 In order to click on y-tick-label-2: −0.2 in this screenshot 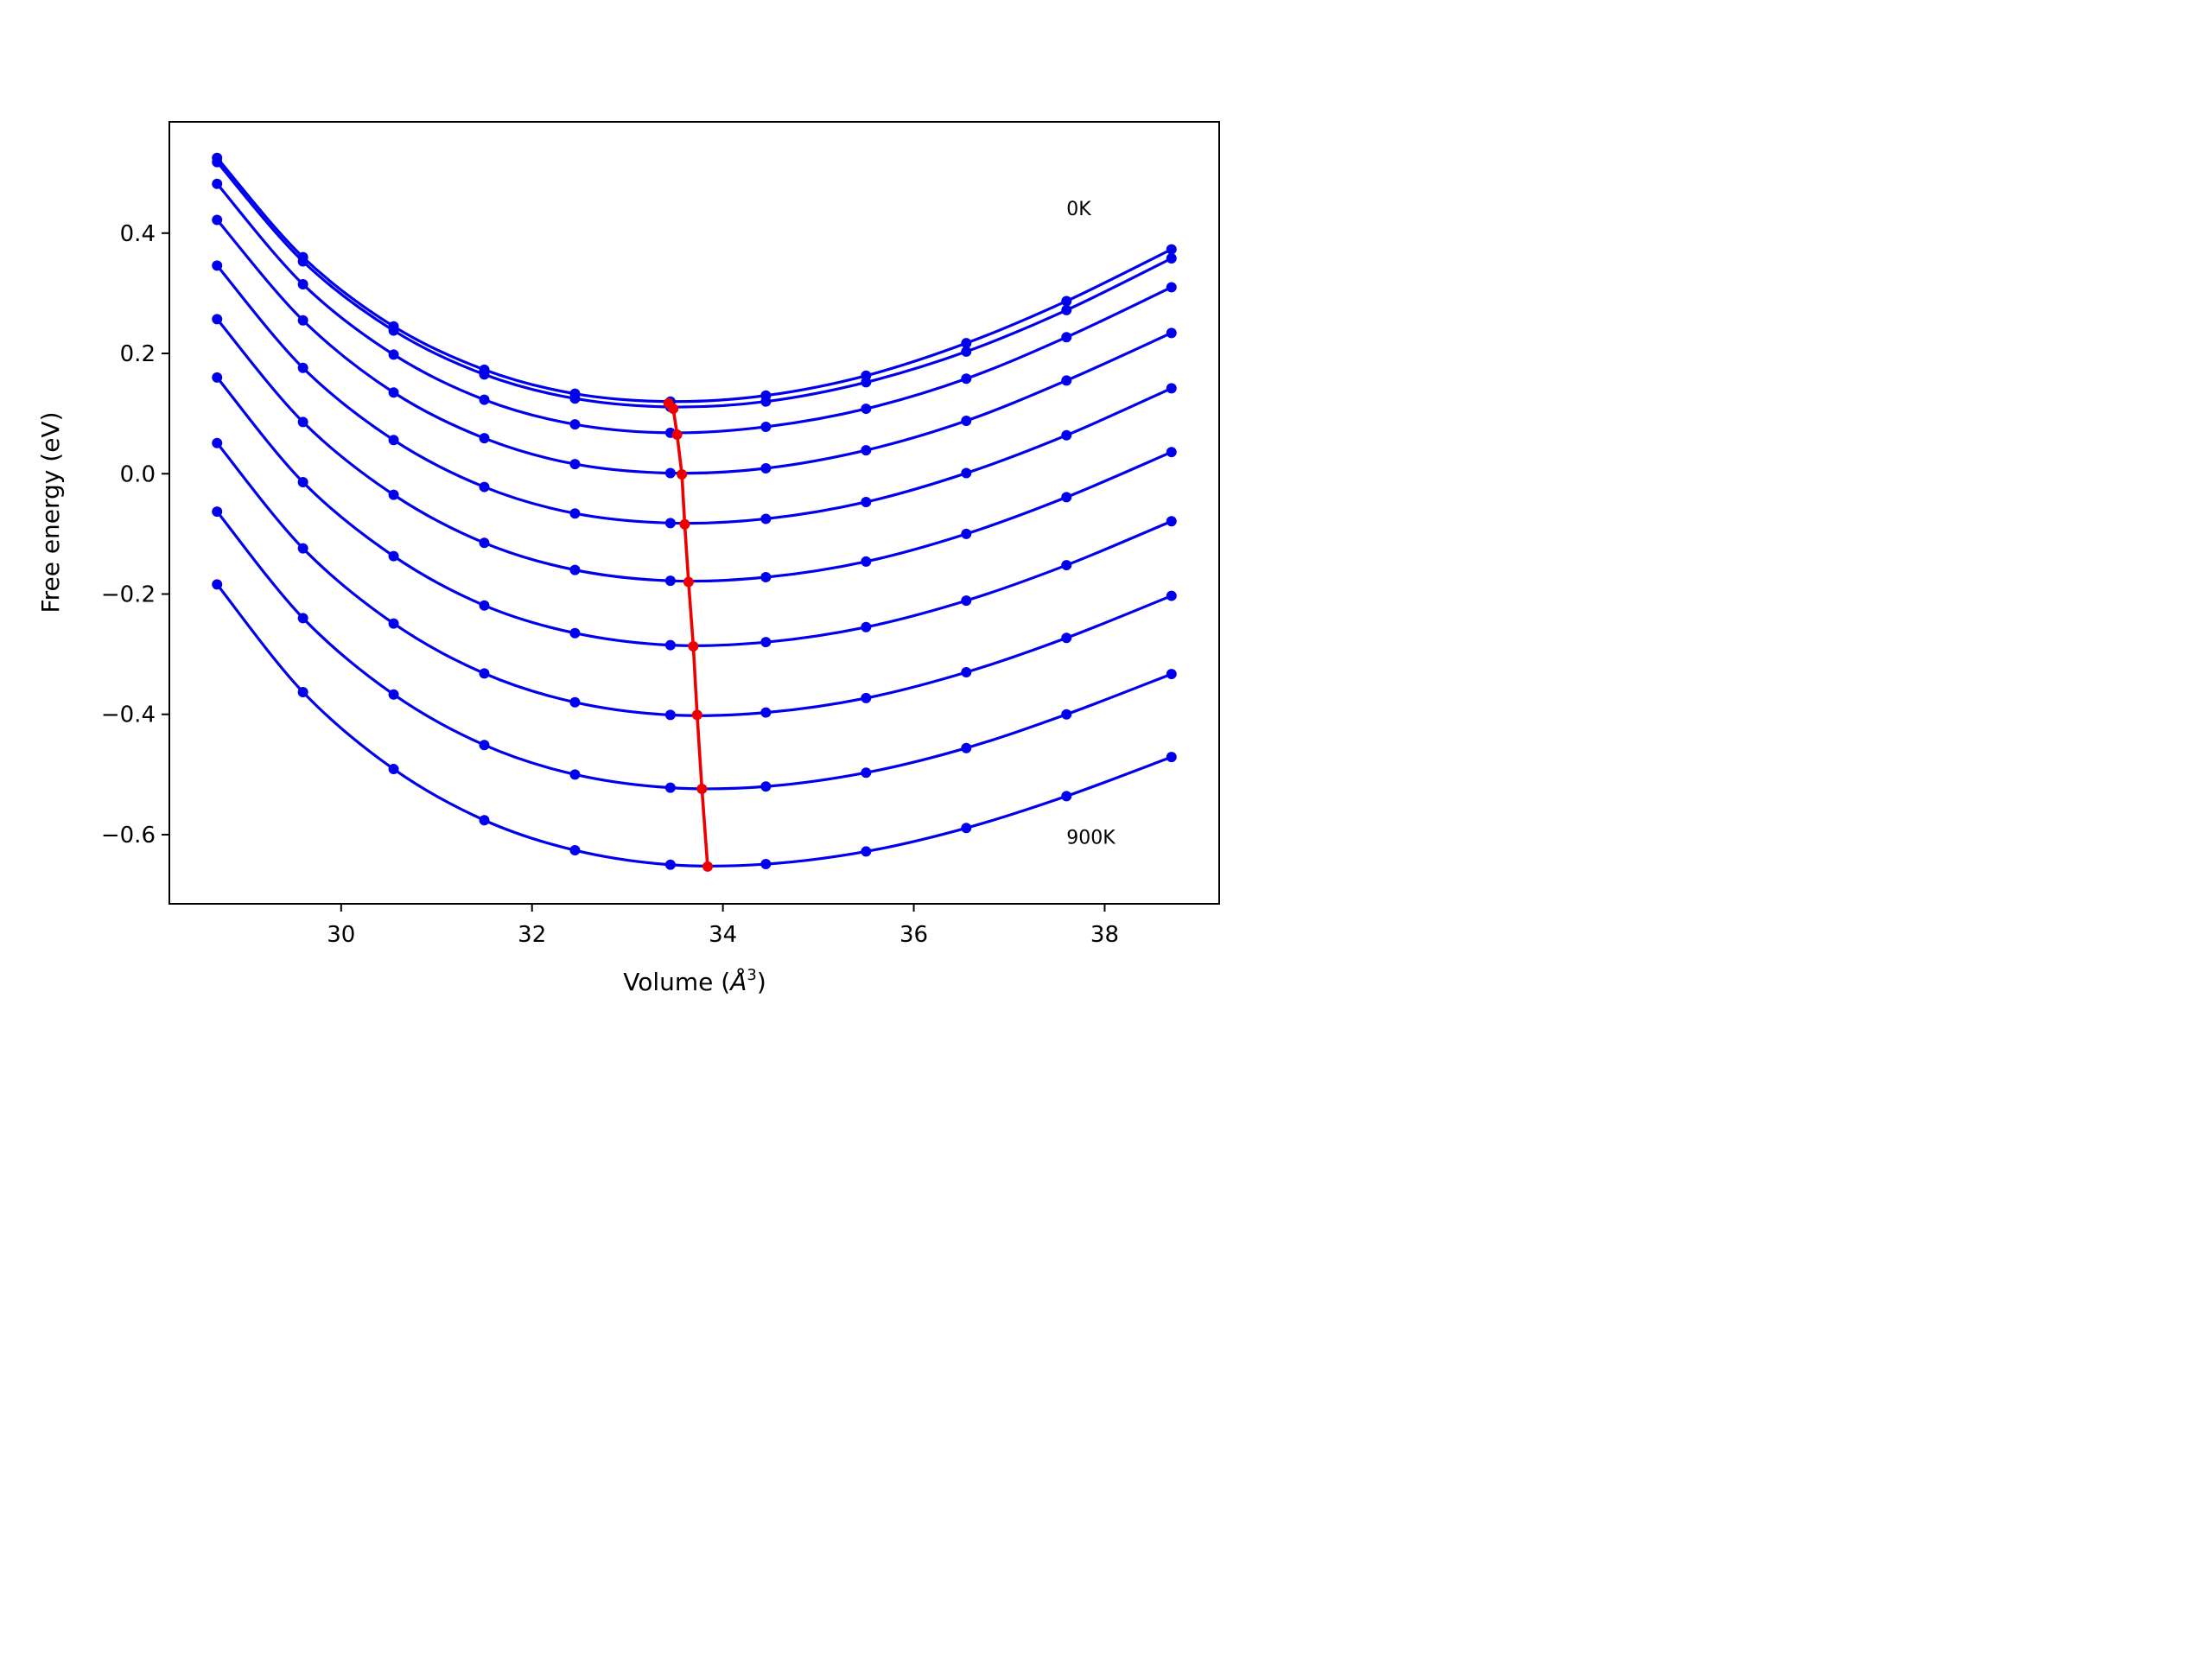, I will do `click(128, 594)`.